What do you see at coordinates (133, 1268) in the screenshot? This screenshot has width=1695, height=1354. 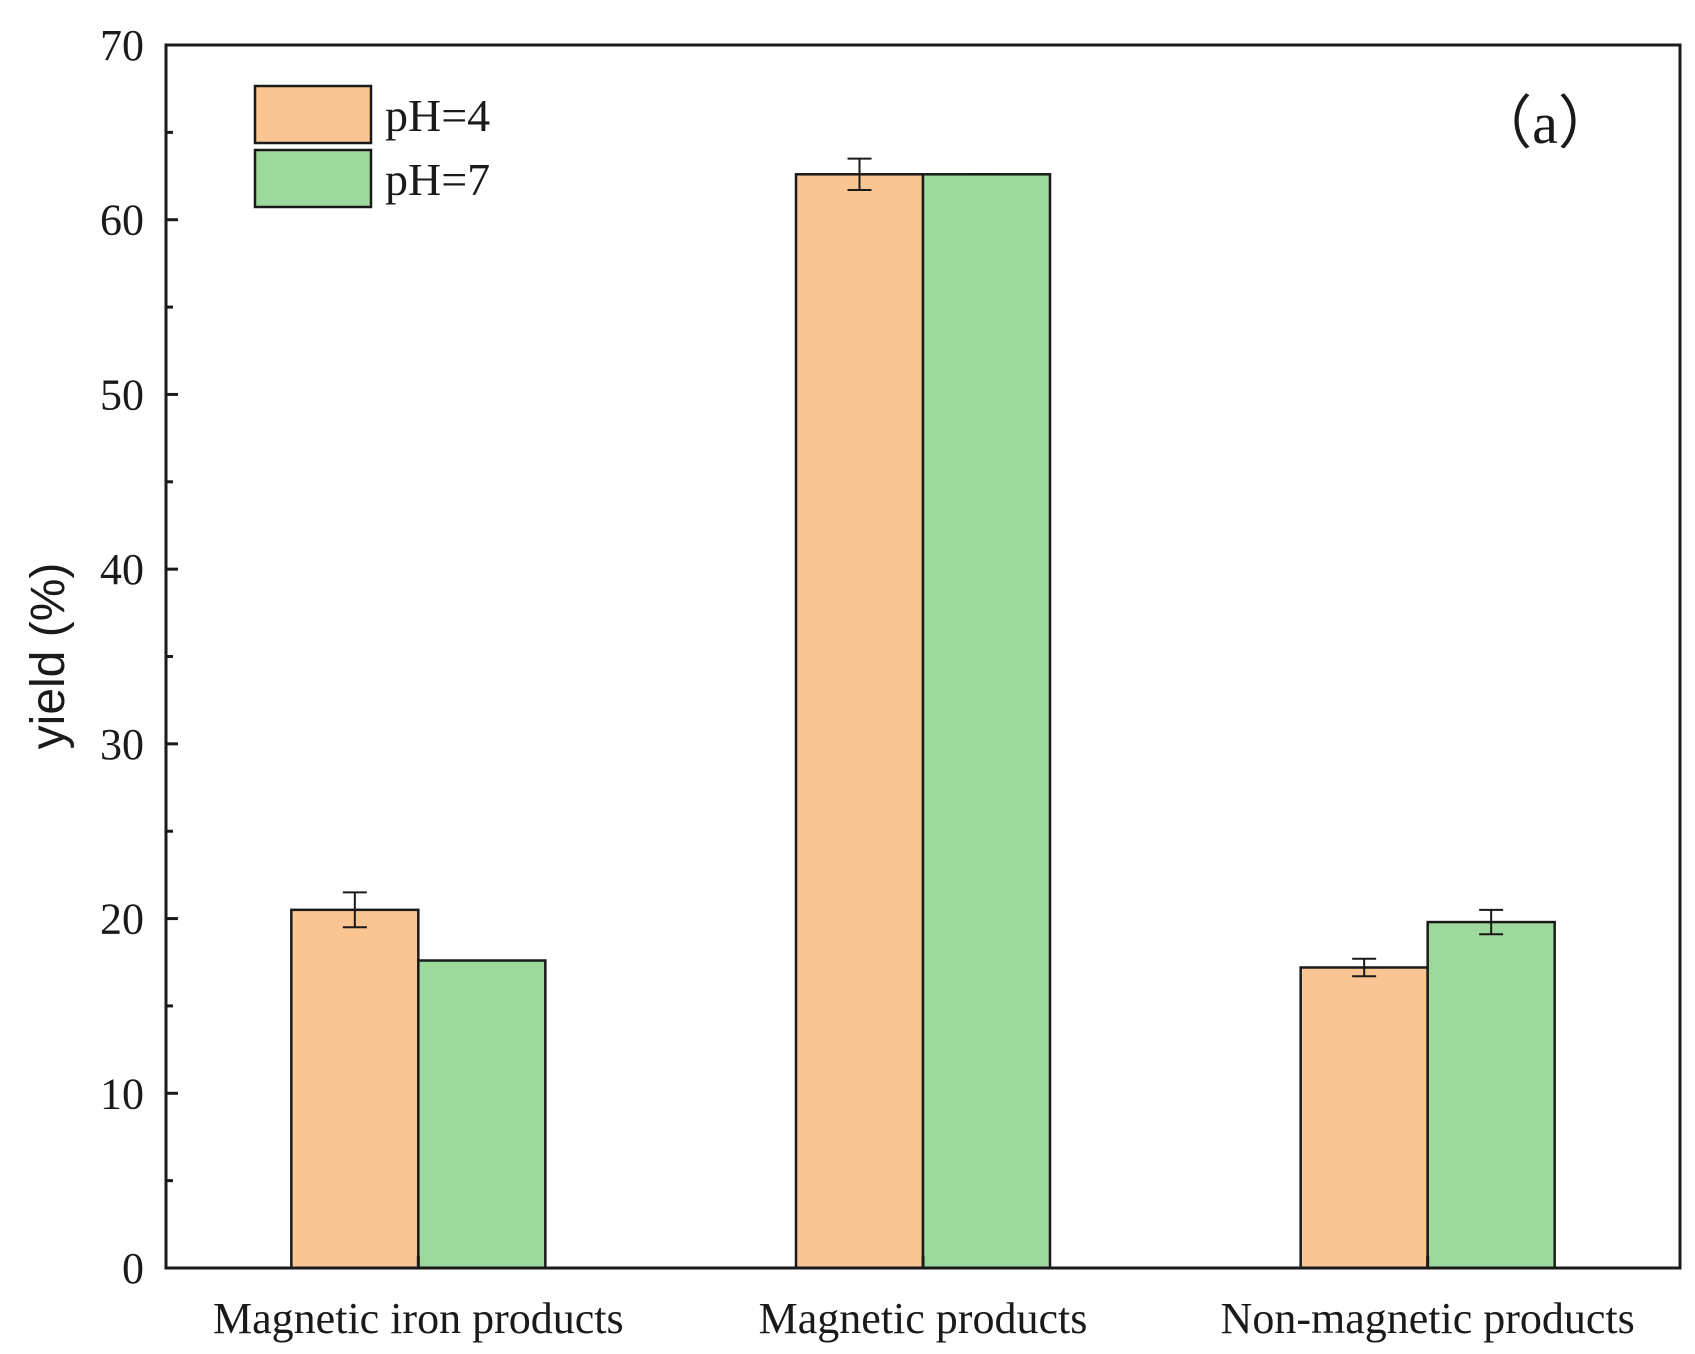 I see `y-tick-label: 0` at bounding box center [133, 1268].